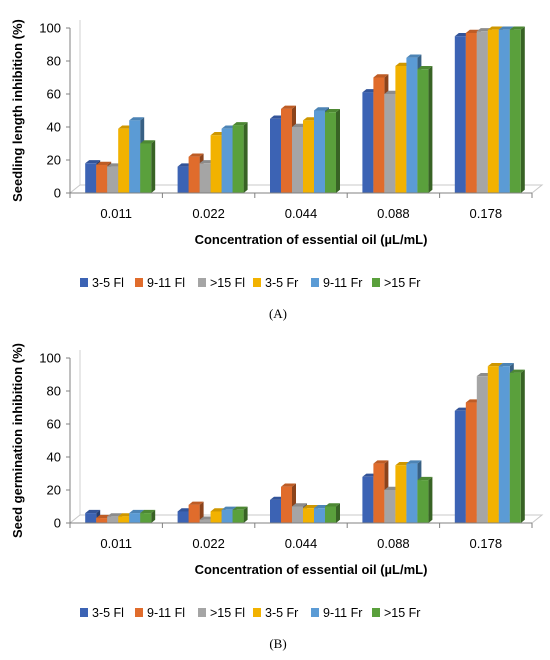 Image resolution: width=550 pixels, height=660 pixels. Describe the element at coordinates (166, 613) in the screenshot. I see `legend-label: 9-11 Fl` at that location.